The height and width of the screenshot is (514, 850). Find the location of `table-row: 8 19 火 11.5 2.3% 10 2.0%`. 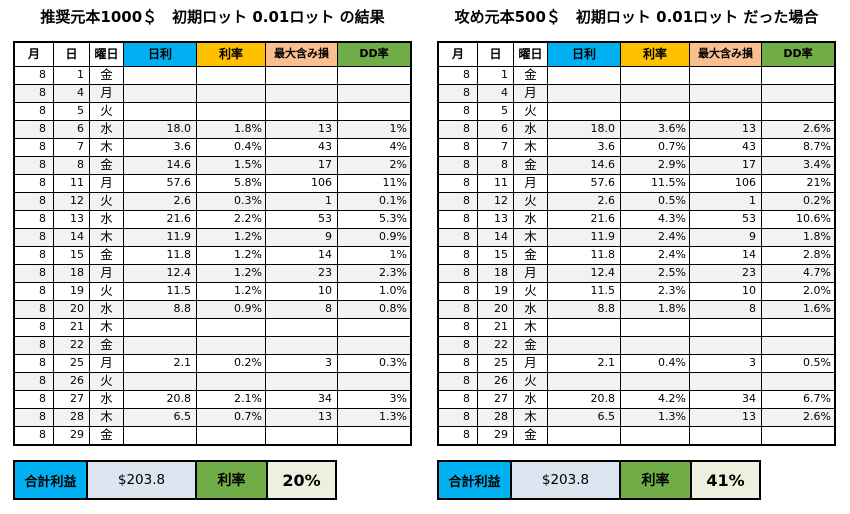

table-row: 8 19 火 11.5 2.3% 10 2.0% is located at coordinates (636, 291).